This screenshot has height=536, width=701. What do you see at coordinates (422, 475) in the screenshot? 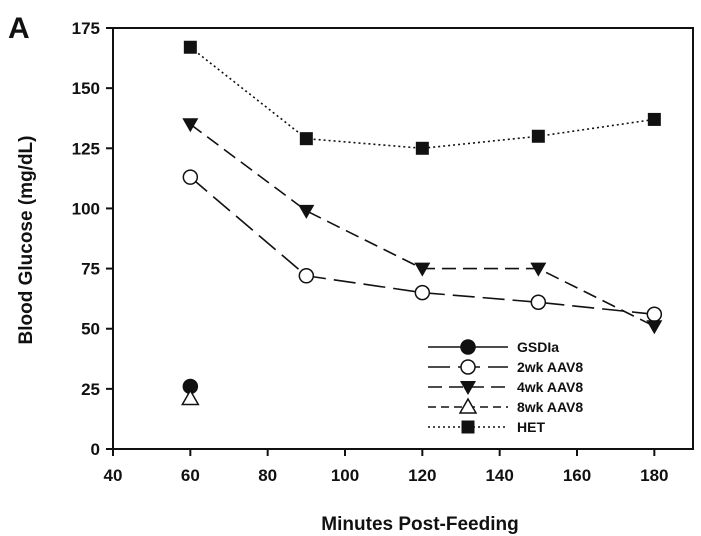
I see `x-tick-label: 120` at bounding box center [422, 475].